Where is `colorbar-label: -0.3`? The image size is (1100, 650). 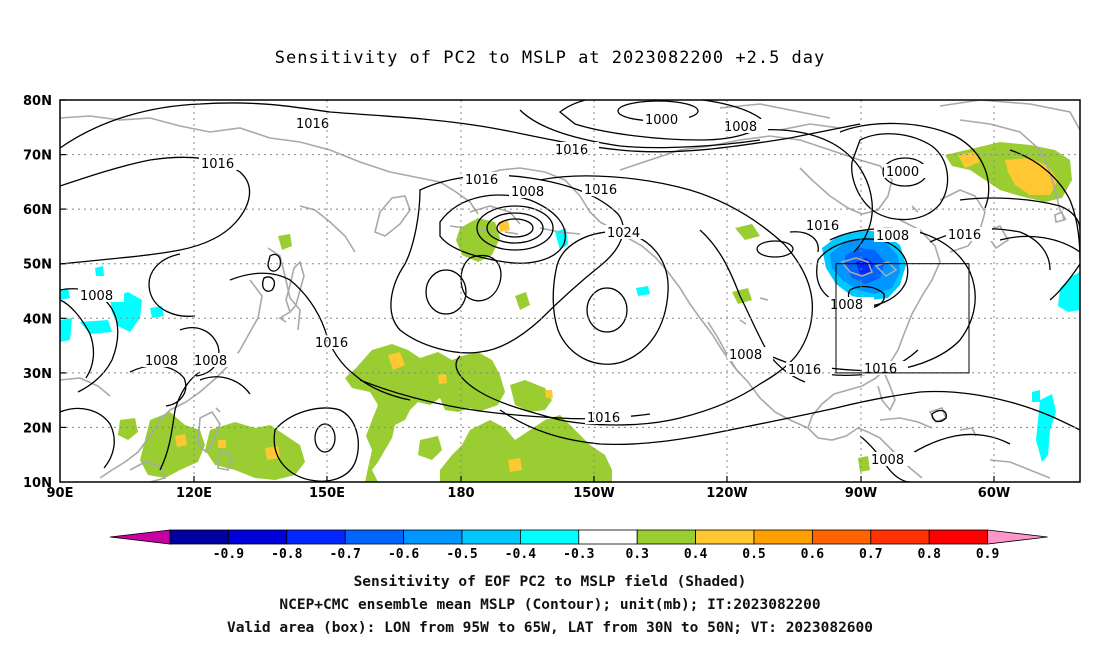
colorbar-label: -0.3 is located at coordinates (578, 554).